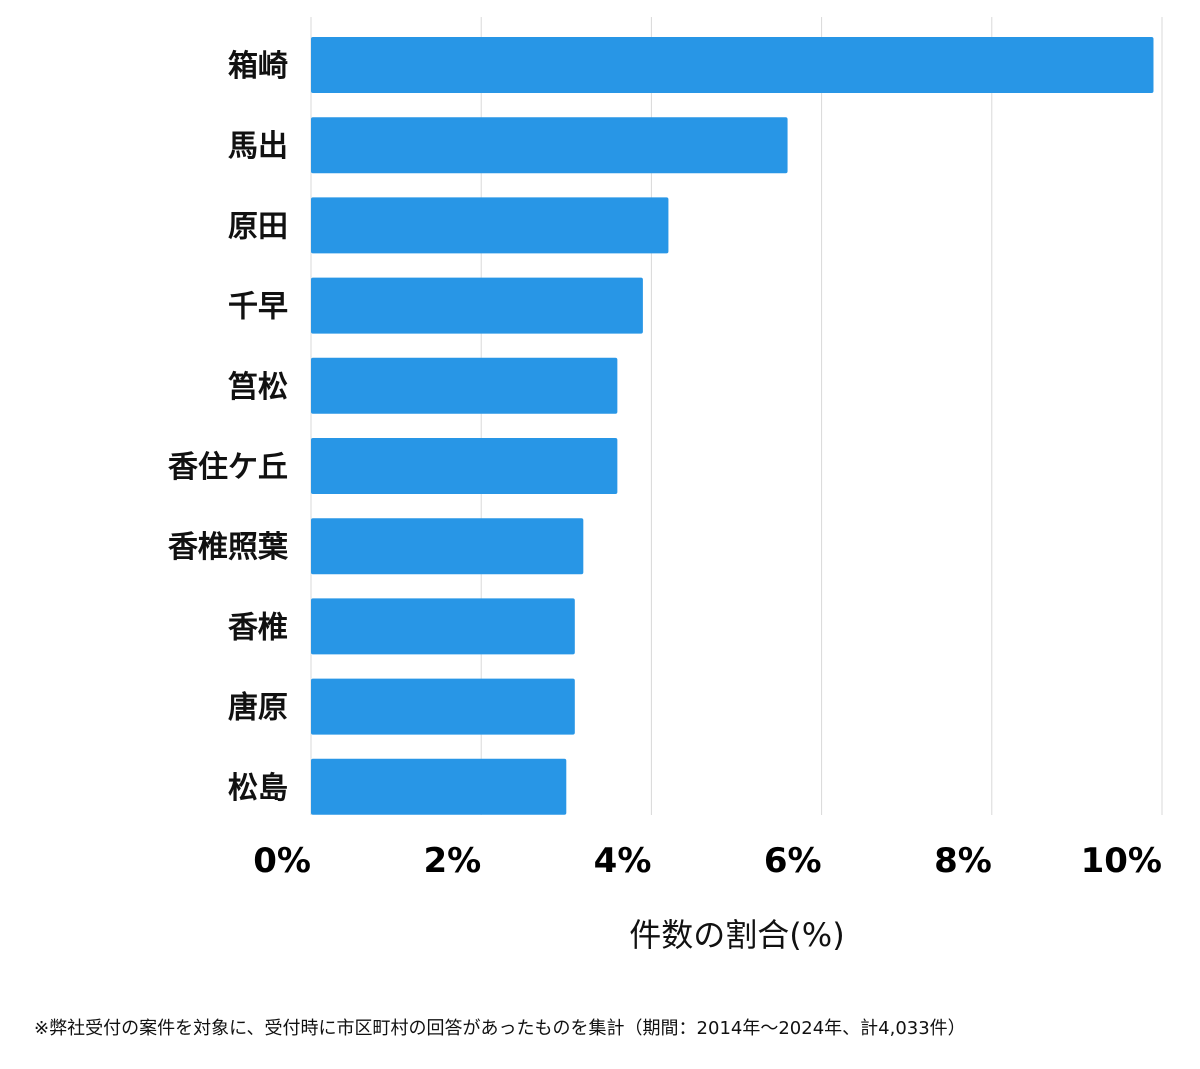  Describe the element at coordinates (228, 547) in the screenshot. I see `category-label-6: 香椎照葉` at that location.